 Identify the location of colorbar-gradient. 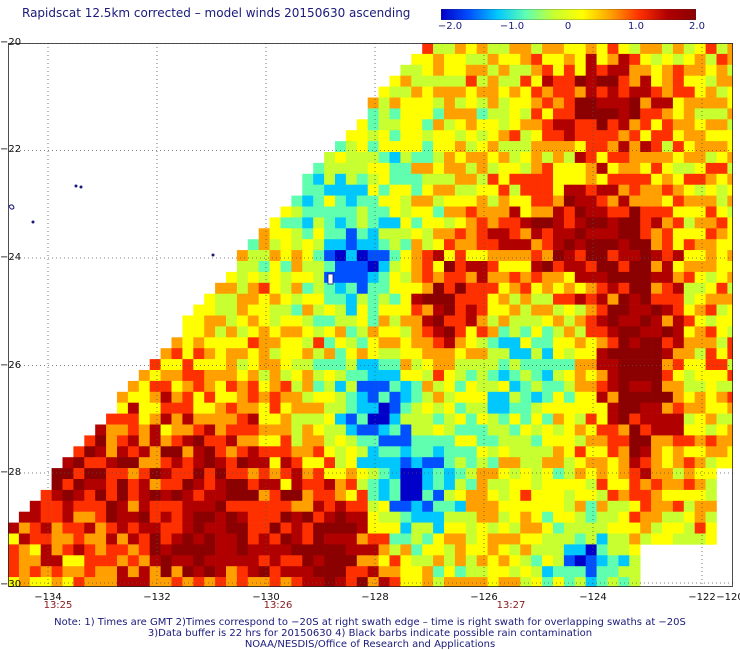
(568, 14).